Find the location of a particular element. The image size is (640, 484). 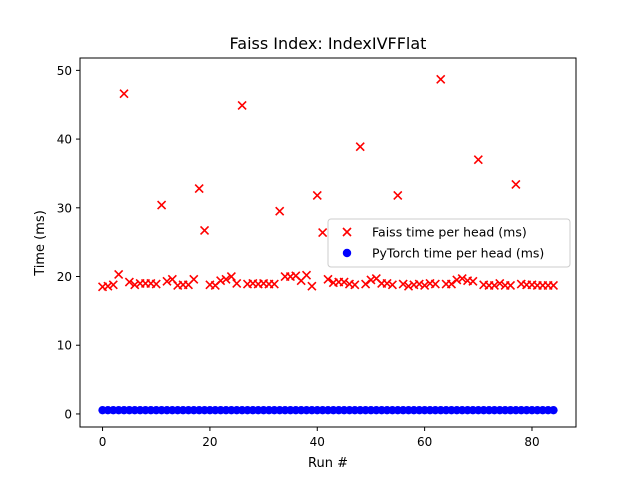

legend-marker-pytorch is located at coordinates (347, 253).